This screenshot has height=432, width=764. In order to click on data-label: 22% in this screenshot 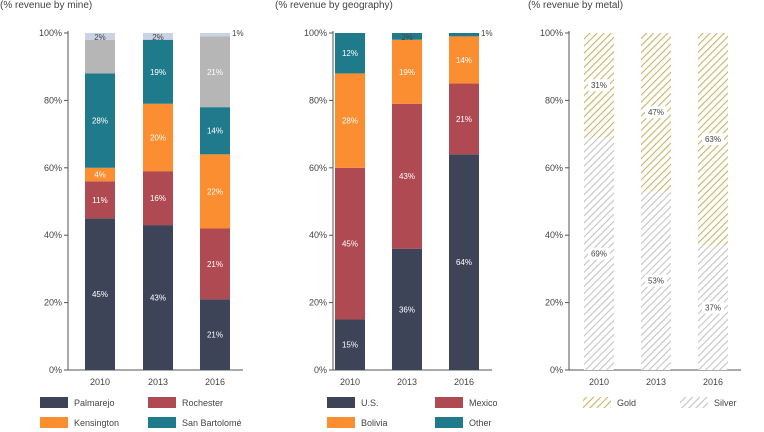, I will do `click(215, 191)`.